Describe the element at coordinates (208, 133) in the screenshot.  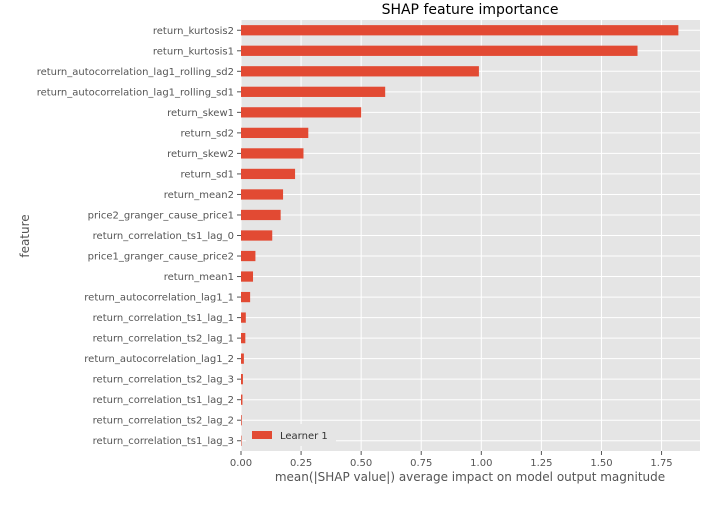
I see `y-tick-label: return_sd2` at that location.